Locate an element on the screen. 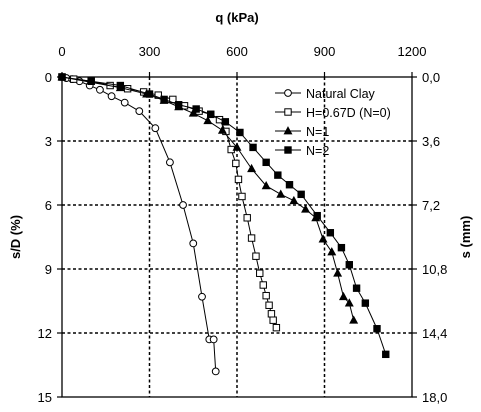 The height and width of the screenshot is (412, 481). y2-tick-label: 0,0 is located at coordinates (431, 77).